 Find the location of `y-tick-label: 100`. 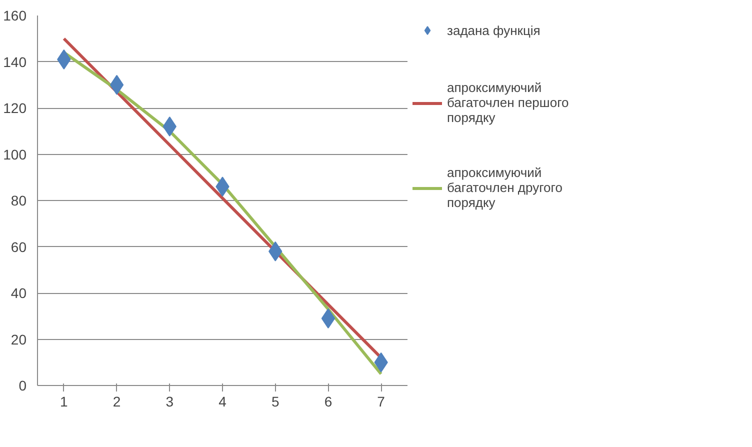

y-tick-label: 100 is located at coordinates (15, 154).